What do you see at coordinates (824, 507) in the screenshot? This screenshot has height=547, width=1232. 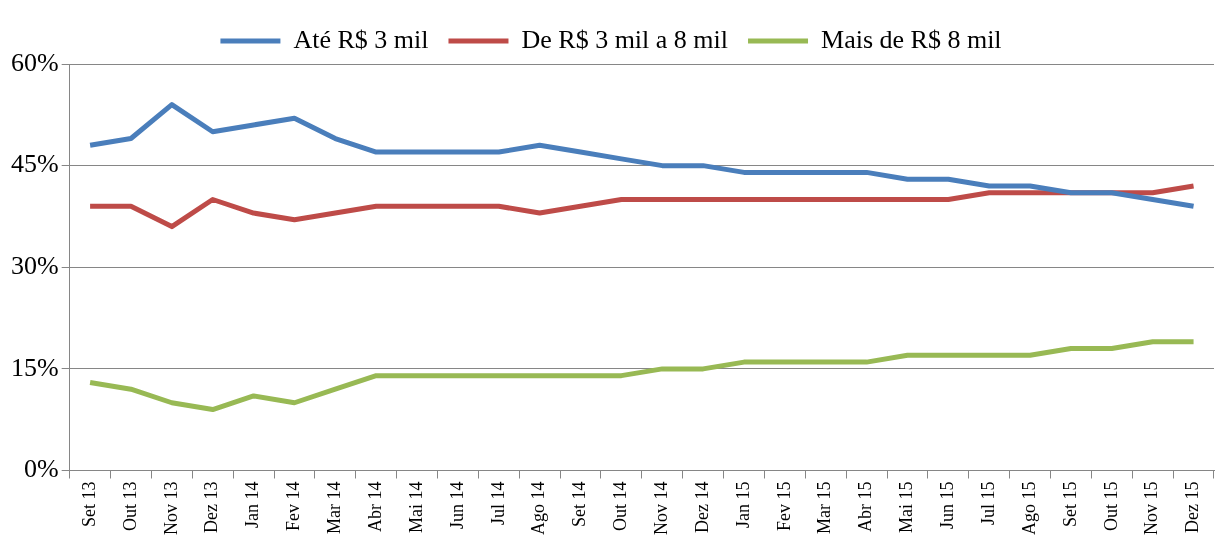 I see `x-tick-label: Mar 15` at bounding box center [824, 507].